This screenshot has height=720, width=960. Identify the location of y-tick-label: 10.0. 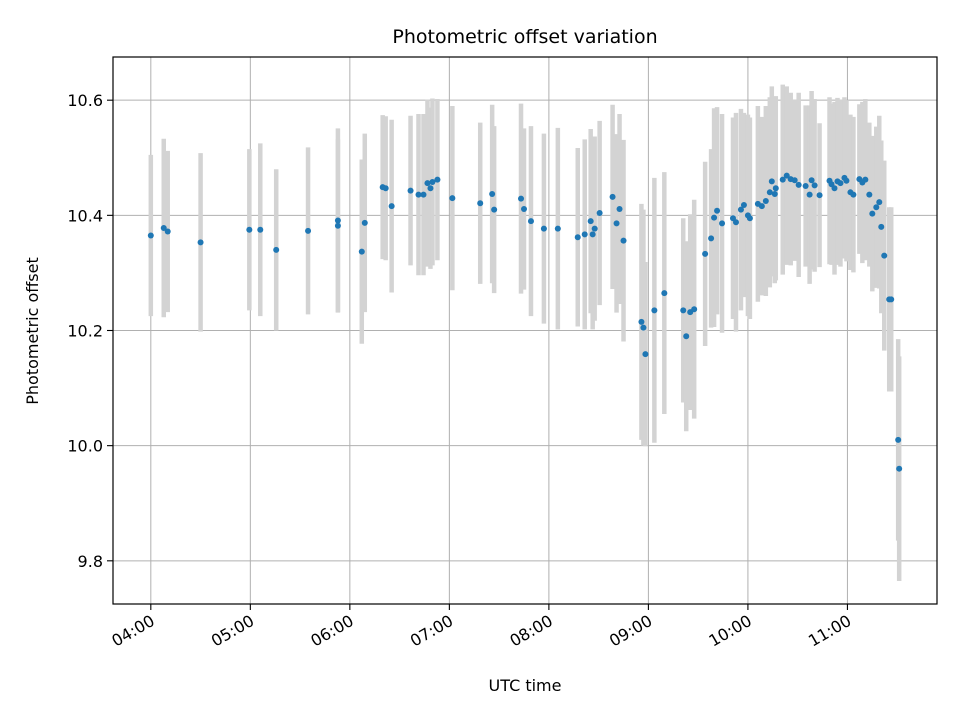
(85, 446).